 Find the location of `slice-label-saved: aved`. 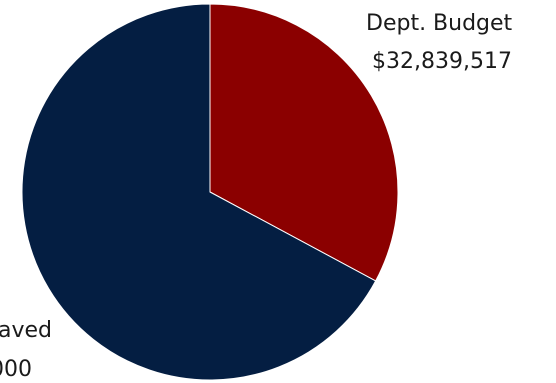

slice-label-saved: aved is located at coordinates (26, 330).